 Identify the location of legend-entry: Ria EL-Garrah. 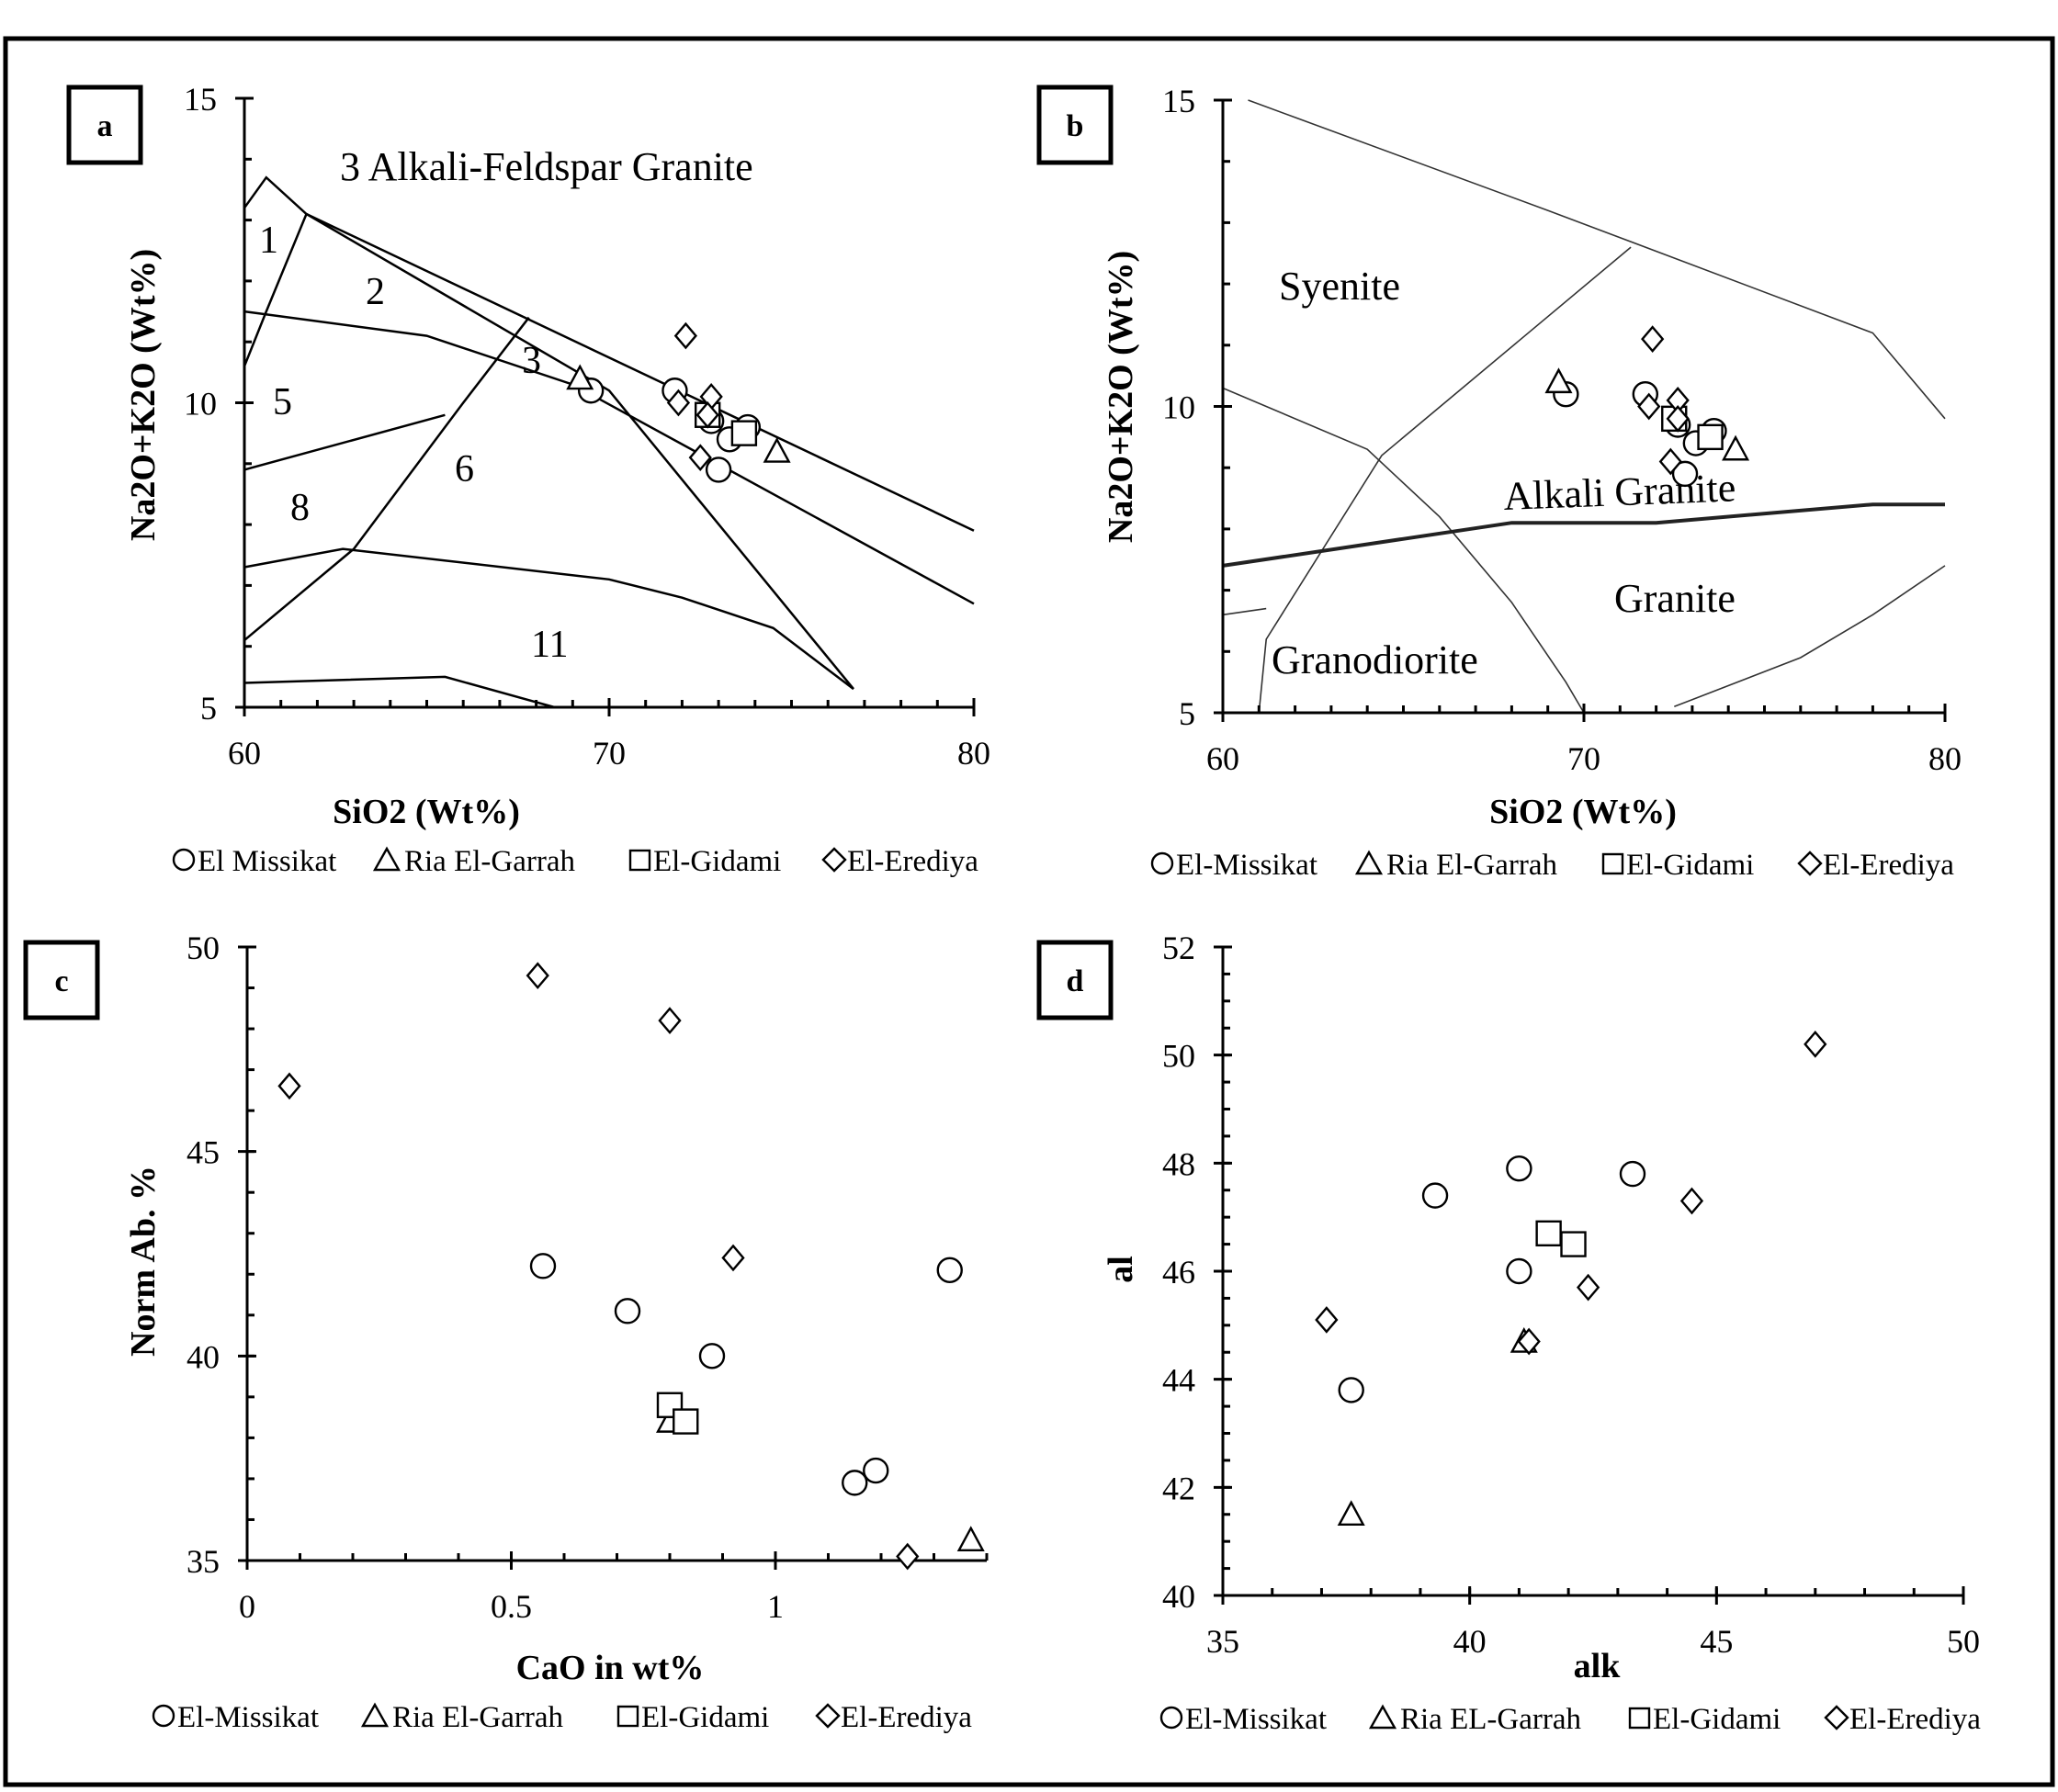
(1490, 1720).